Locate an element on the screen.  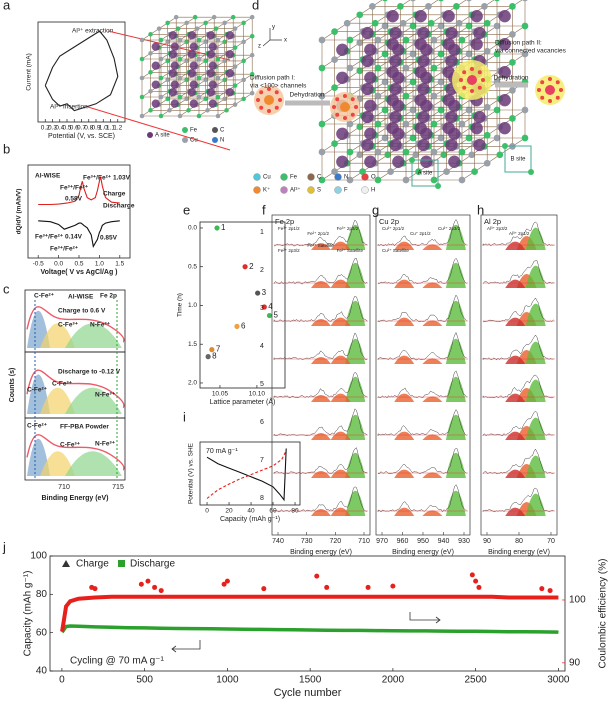
x-axis-label: Capacity (mAh g⁻¹) is located at coordinates (250, 519).